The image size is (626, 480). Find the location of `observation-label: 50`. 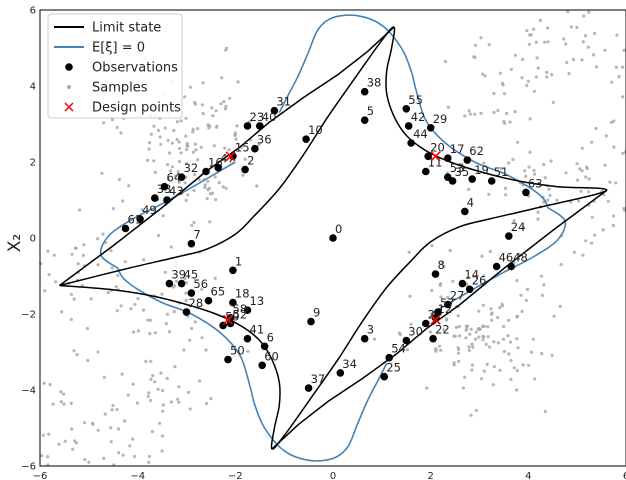

observation-label: 50 is located at coordinates (237, 351).